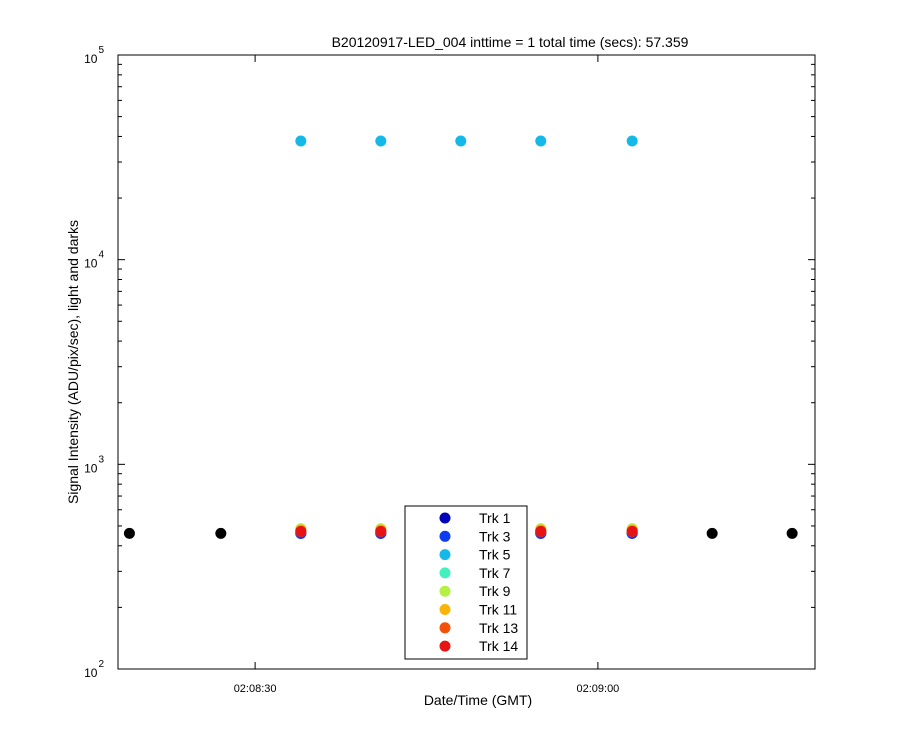  Describe the element at coordinates (495, 555) in the screenshot. I see `legend-label: Trk 5` at that location.